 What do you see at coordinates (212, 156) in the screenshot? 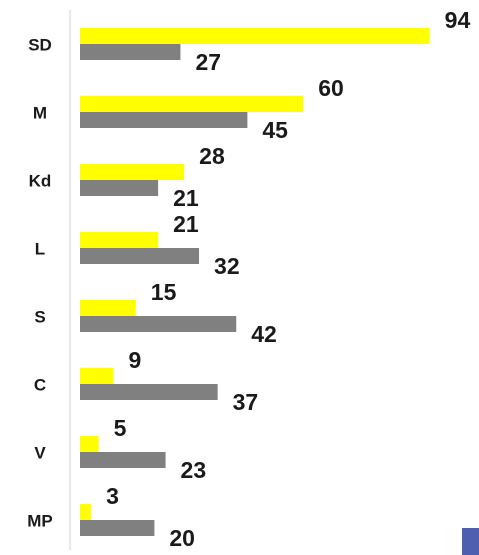
I see `value-label: 28` at bounding box center [212, 156].